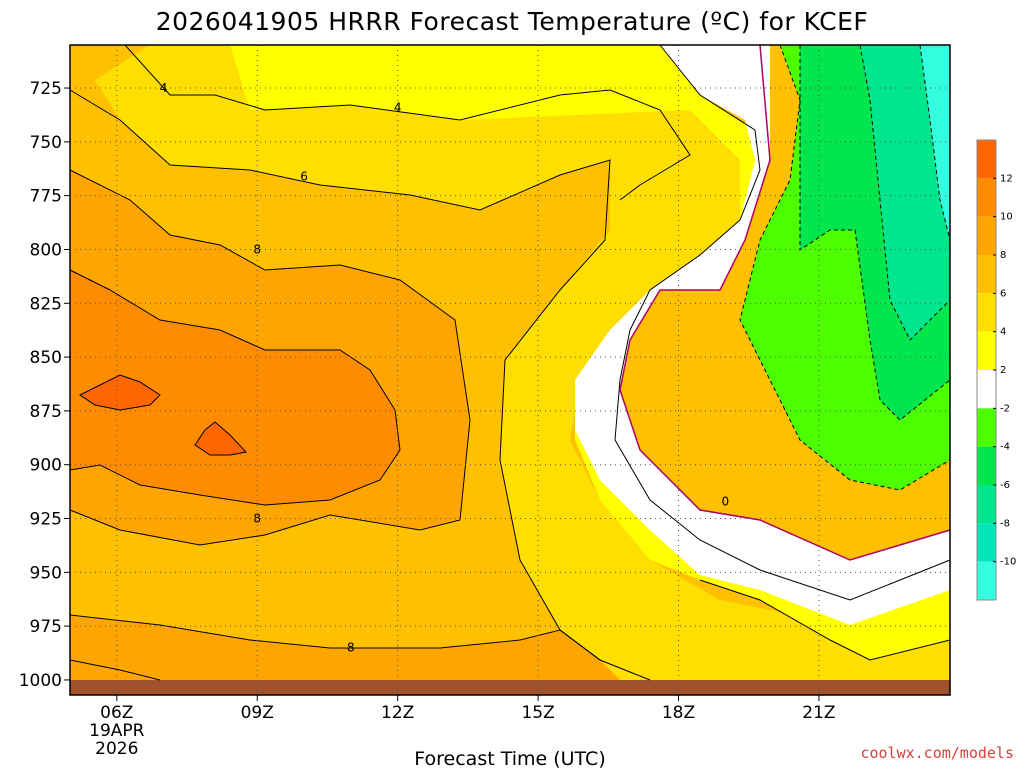 The width and height of the screenshot is (1024, 768). I want to click on x-date-label: 19APR, so click(117, 731).